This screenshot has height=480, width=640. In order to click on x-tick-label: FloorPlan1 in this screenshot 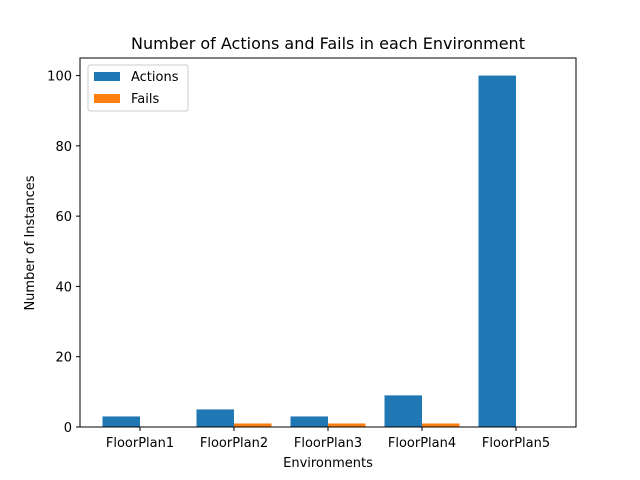, I will do `click(140, 443)`.